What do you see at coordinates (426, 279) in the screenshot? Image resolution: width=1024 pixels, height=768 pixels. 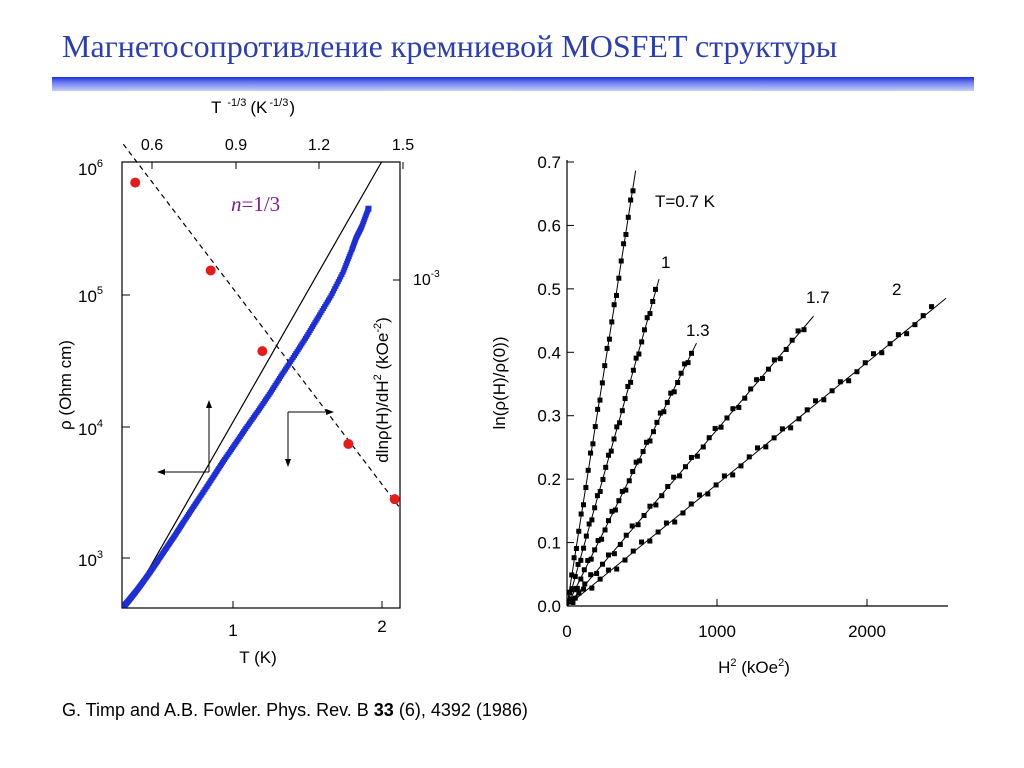 I see `right-tick-label: 10-3` at bounding box center [426, 279].